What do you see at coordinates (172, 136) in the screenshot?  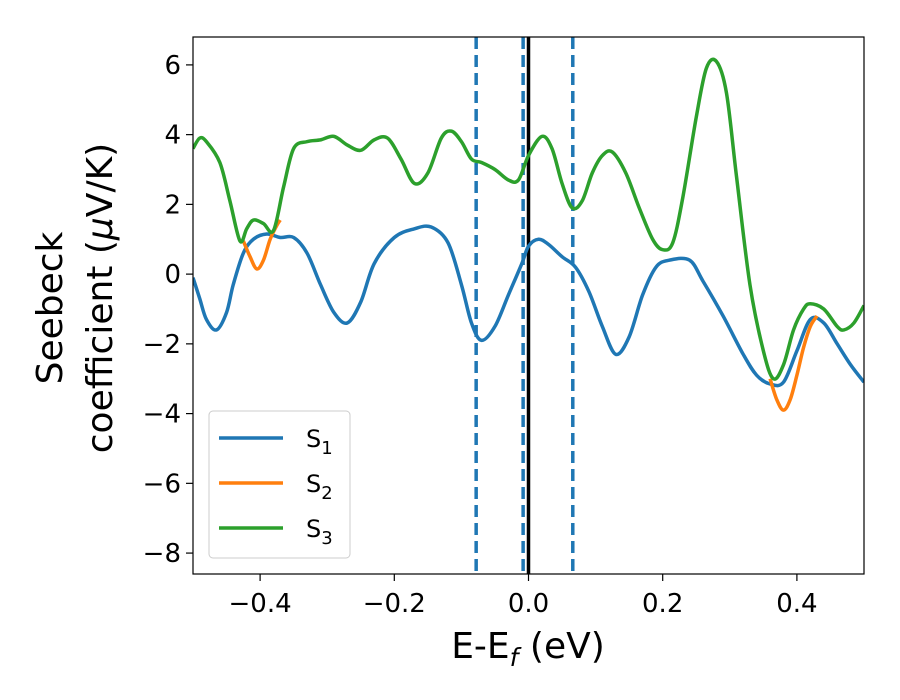 I see `y-tick-label: 4` at bounding box center [172, 136].